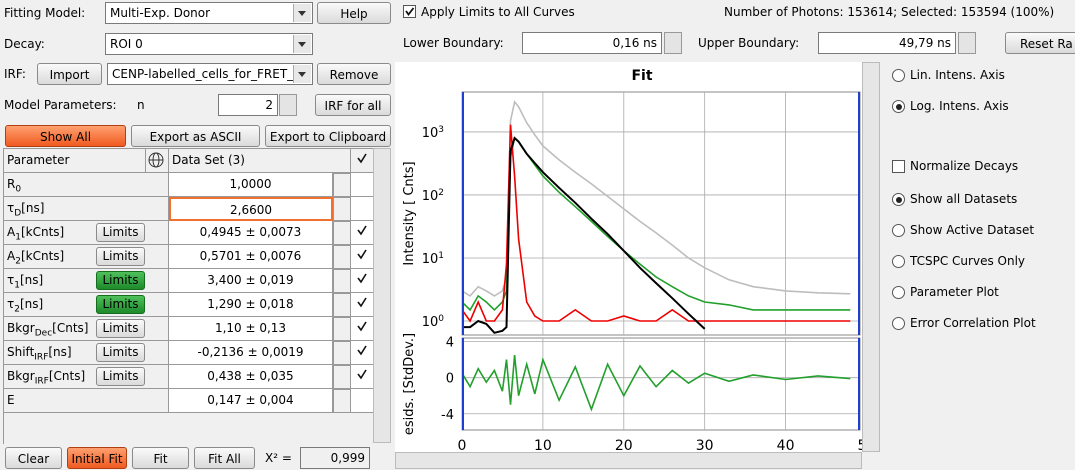 The height and width of the screenshot is (470, 1075). What do you see at coordinates (70, 328) in the screenshot?
I see `unit: [Cnts]` at bounding box center [70, 328].